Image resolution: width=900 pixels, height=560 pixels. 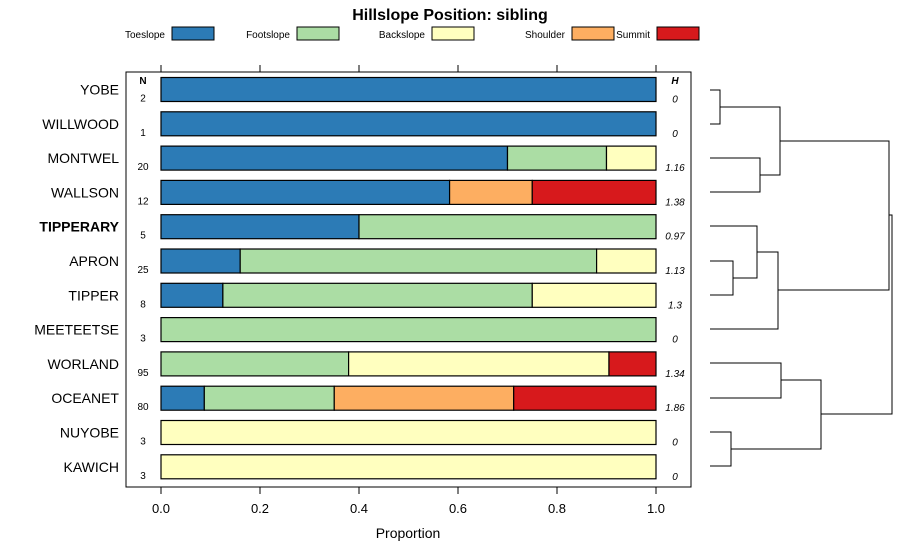 What do you see at coordinates (545, 35) in the screenshot?
I see `legend-label: Shoulder` at bounding box center [545, 35].